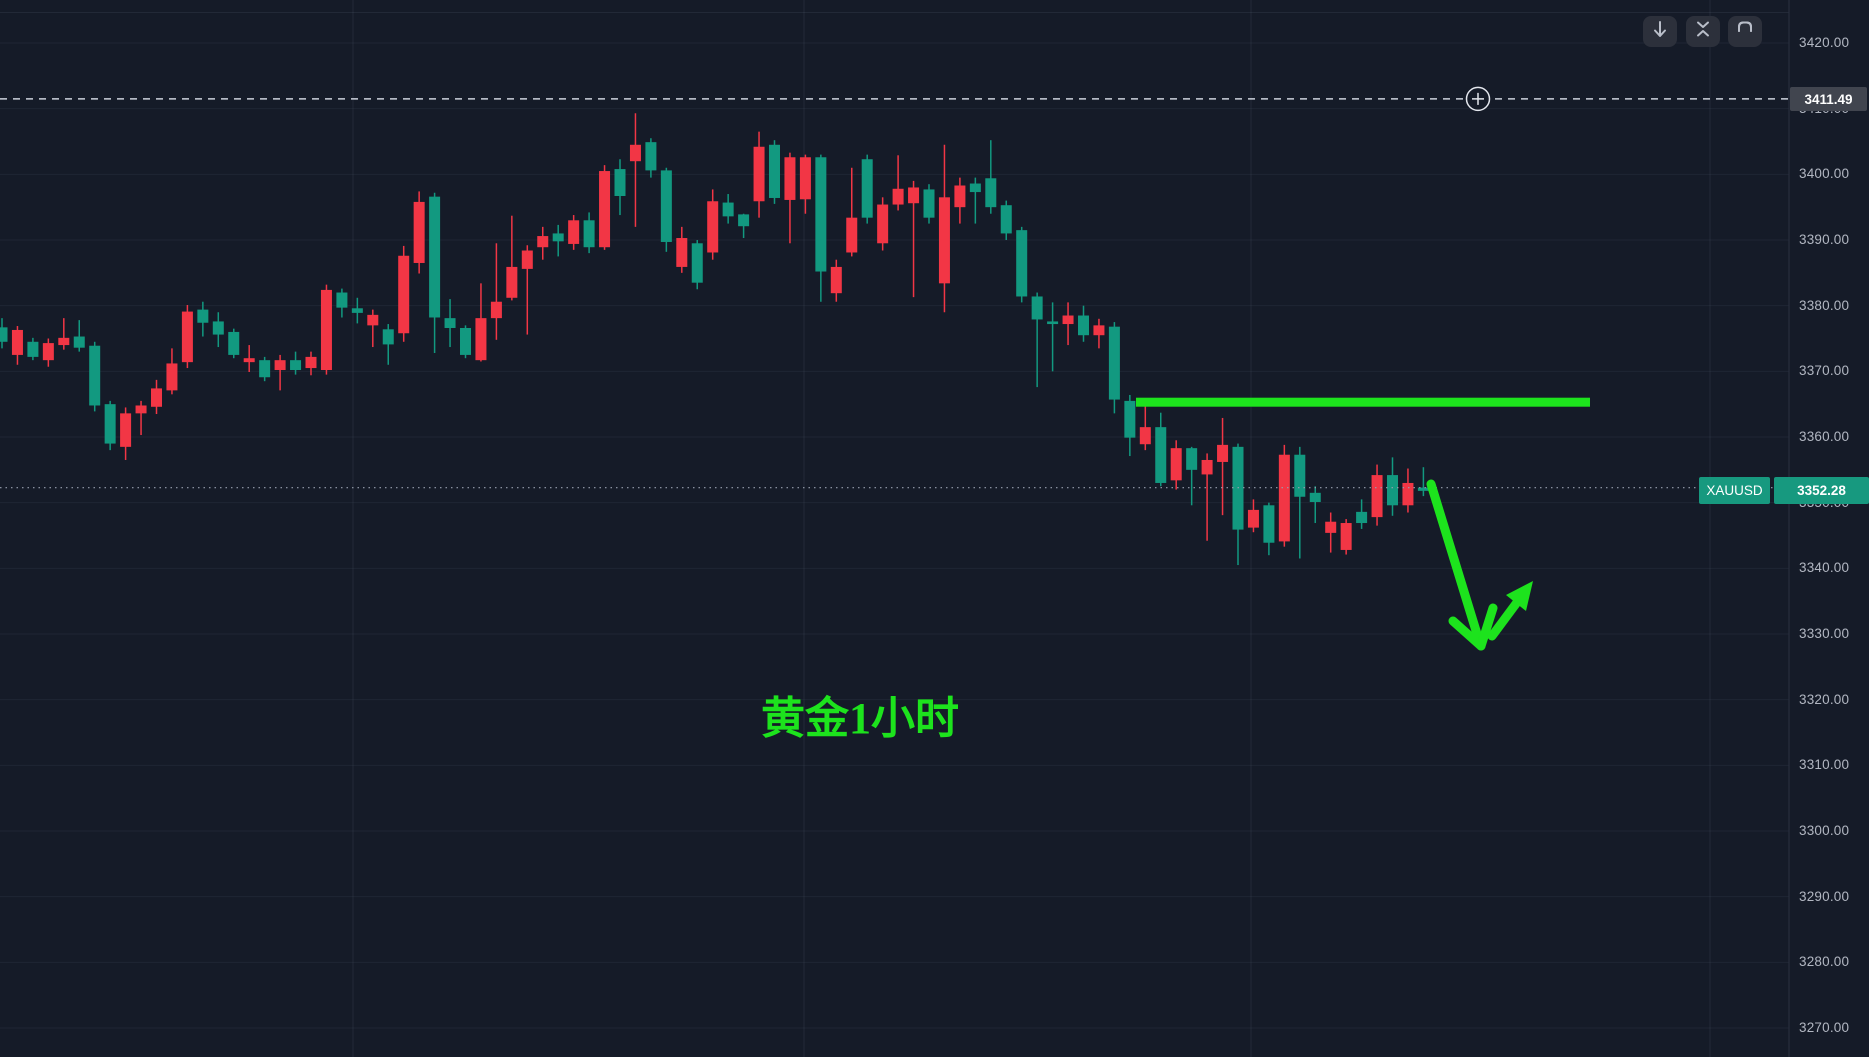 Image resolution: width=1869 pixels, height=1057 pixels. Describe the element at coordinates (1824, 1027) in the screenshot. I see `price-tick: 3270.00` at that location.